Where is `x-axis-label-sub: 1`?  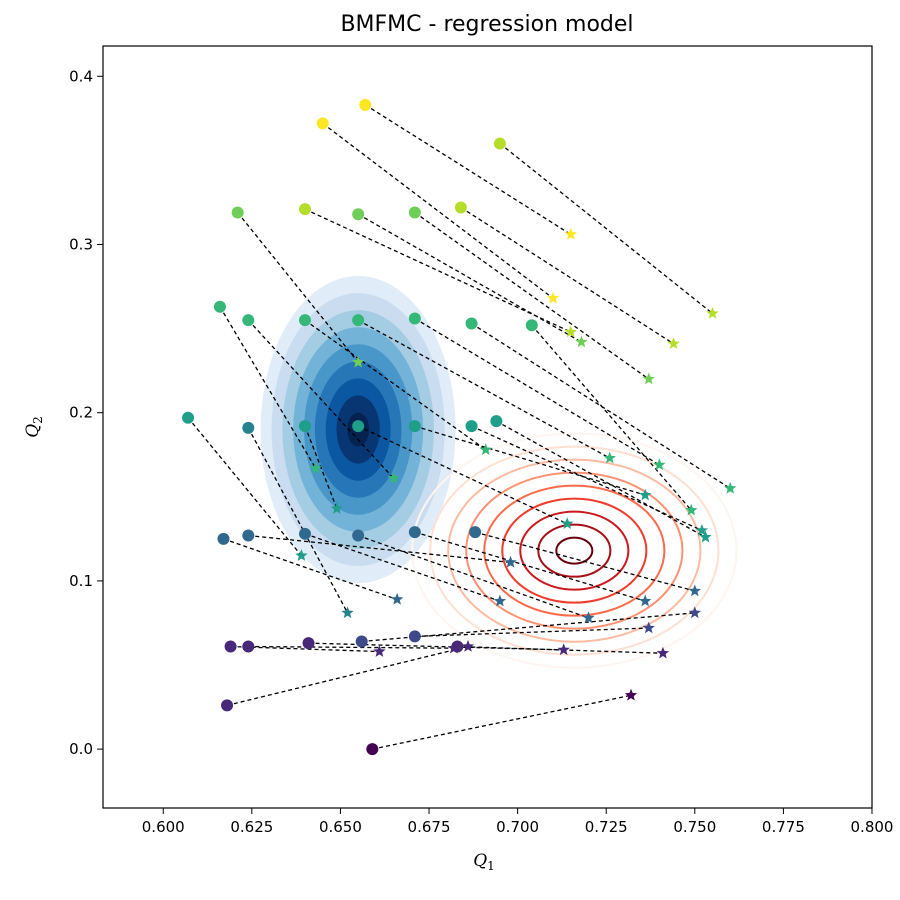
x-axis-label-sub: 1 is located at coordinates (491, 866).